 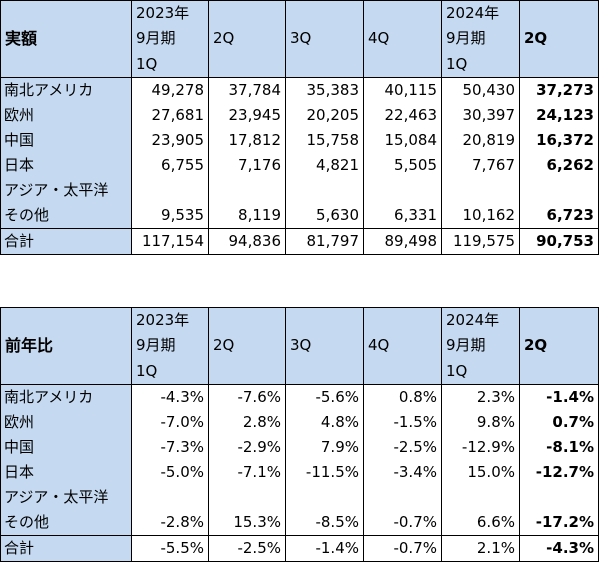 I want to click on cell: 10,162, so click(x=480, y=203).